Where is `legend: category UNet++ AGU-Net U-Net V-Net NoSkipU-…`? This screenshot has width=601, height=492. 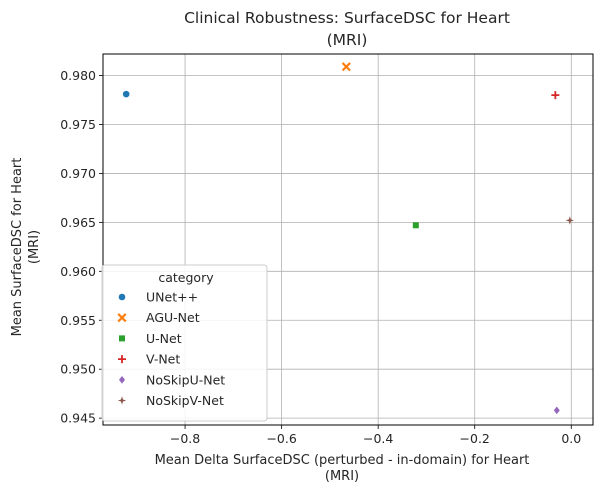 legend: category UNet++ AGU-Net U-Net V-Net NoSkipU-… is located at coordinates (184, 343).